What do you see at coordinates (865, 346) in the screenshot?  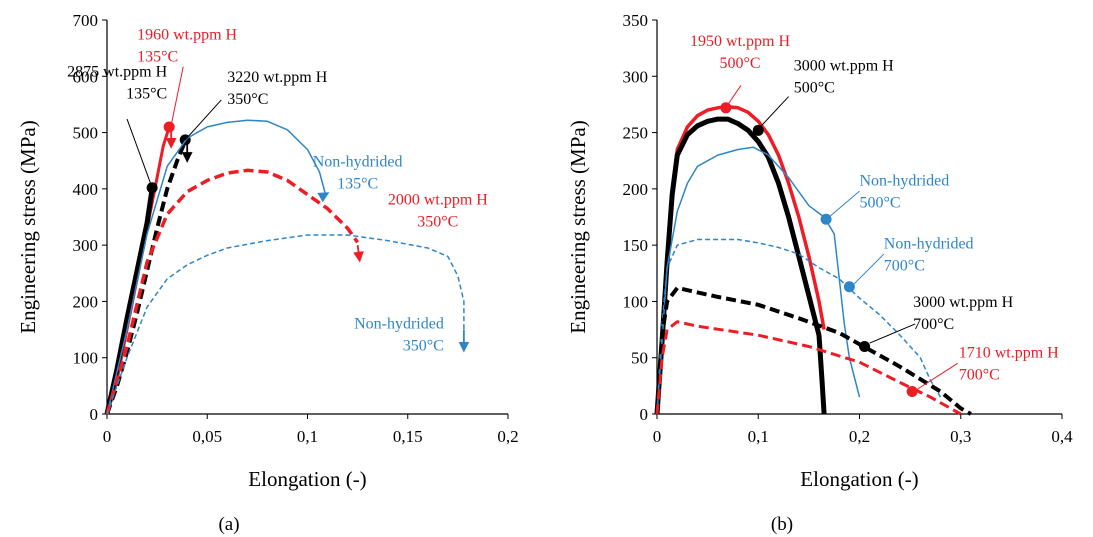 I see `chart-2-series-5-marker` at bounding box center [865, 346].